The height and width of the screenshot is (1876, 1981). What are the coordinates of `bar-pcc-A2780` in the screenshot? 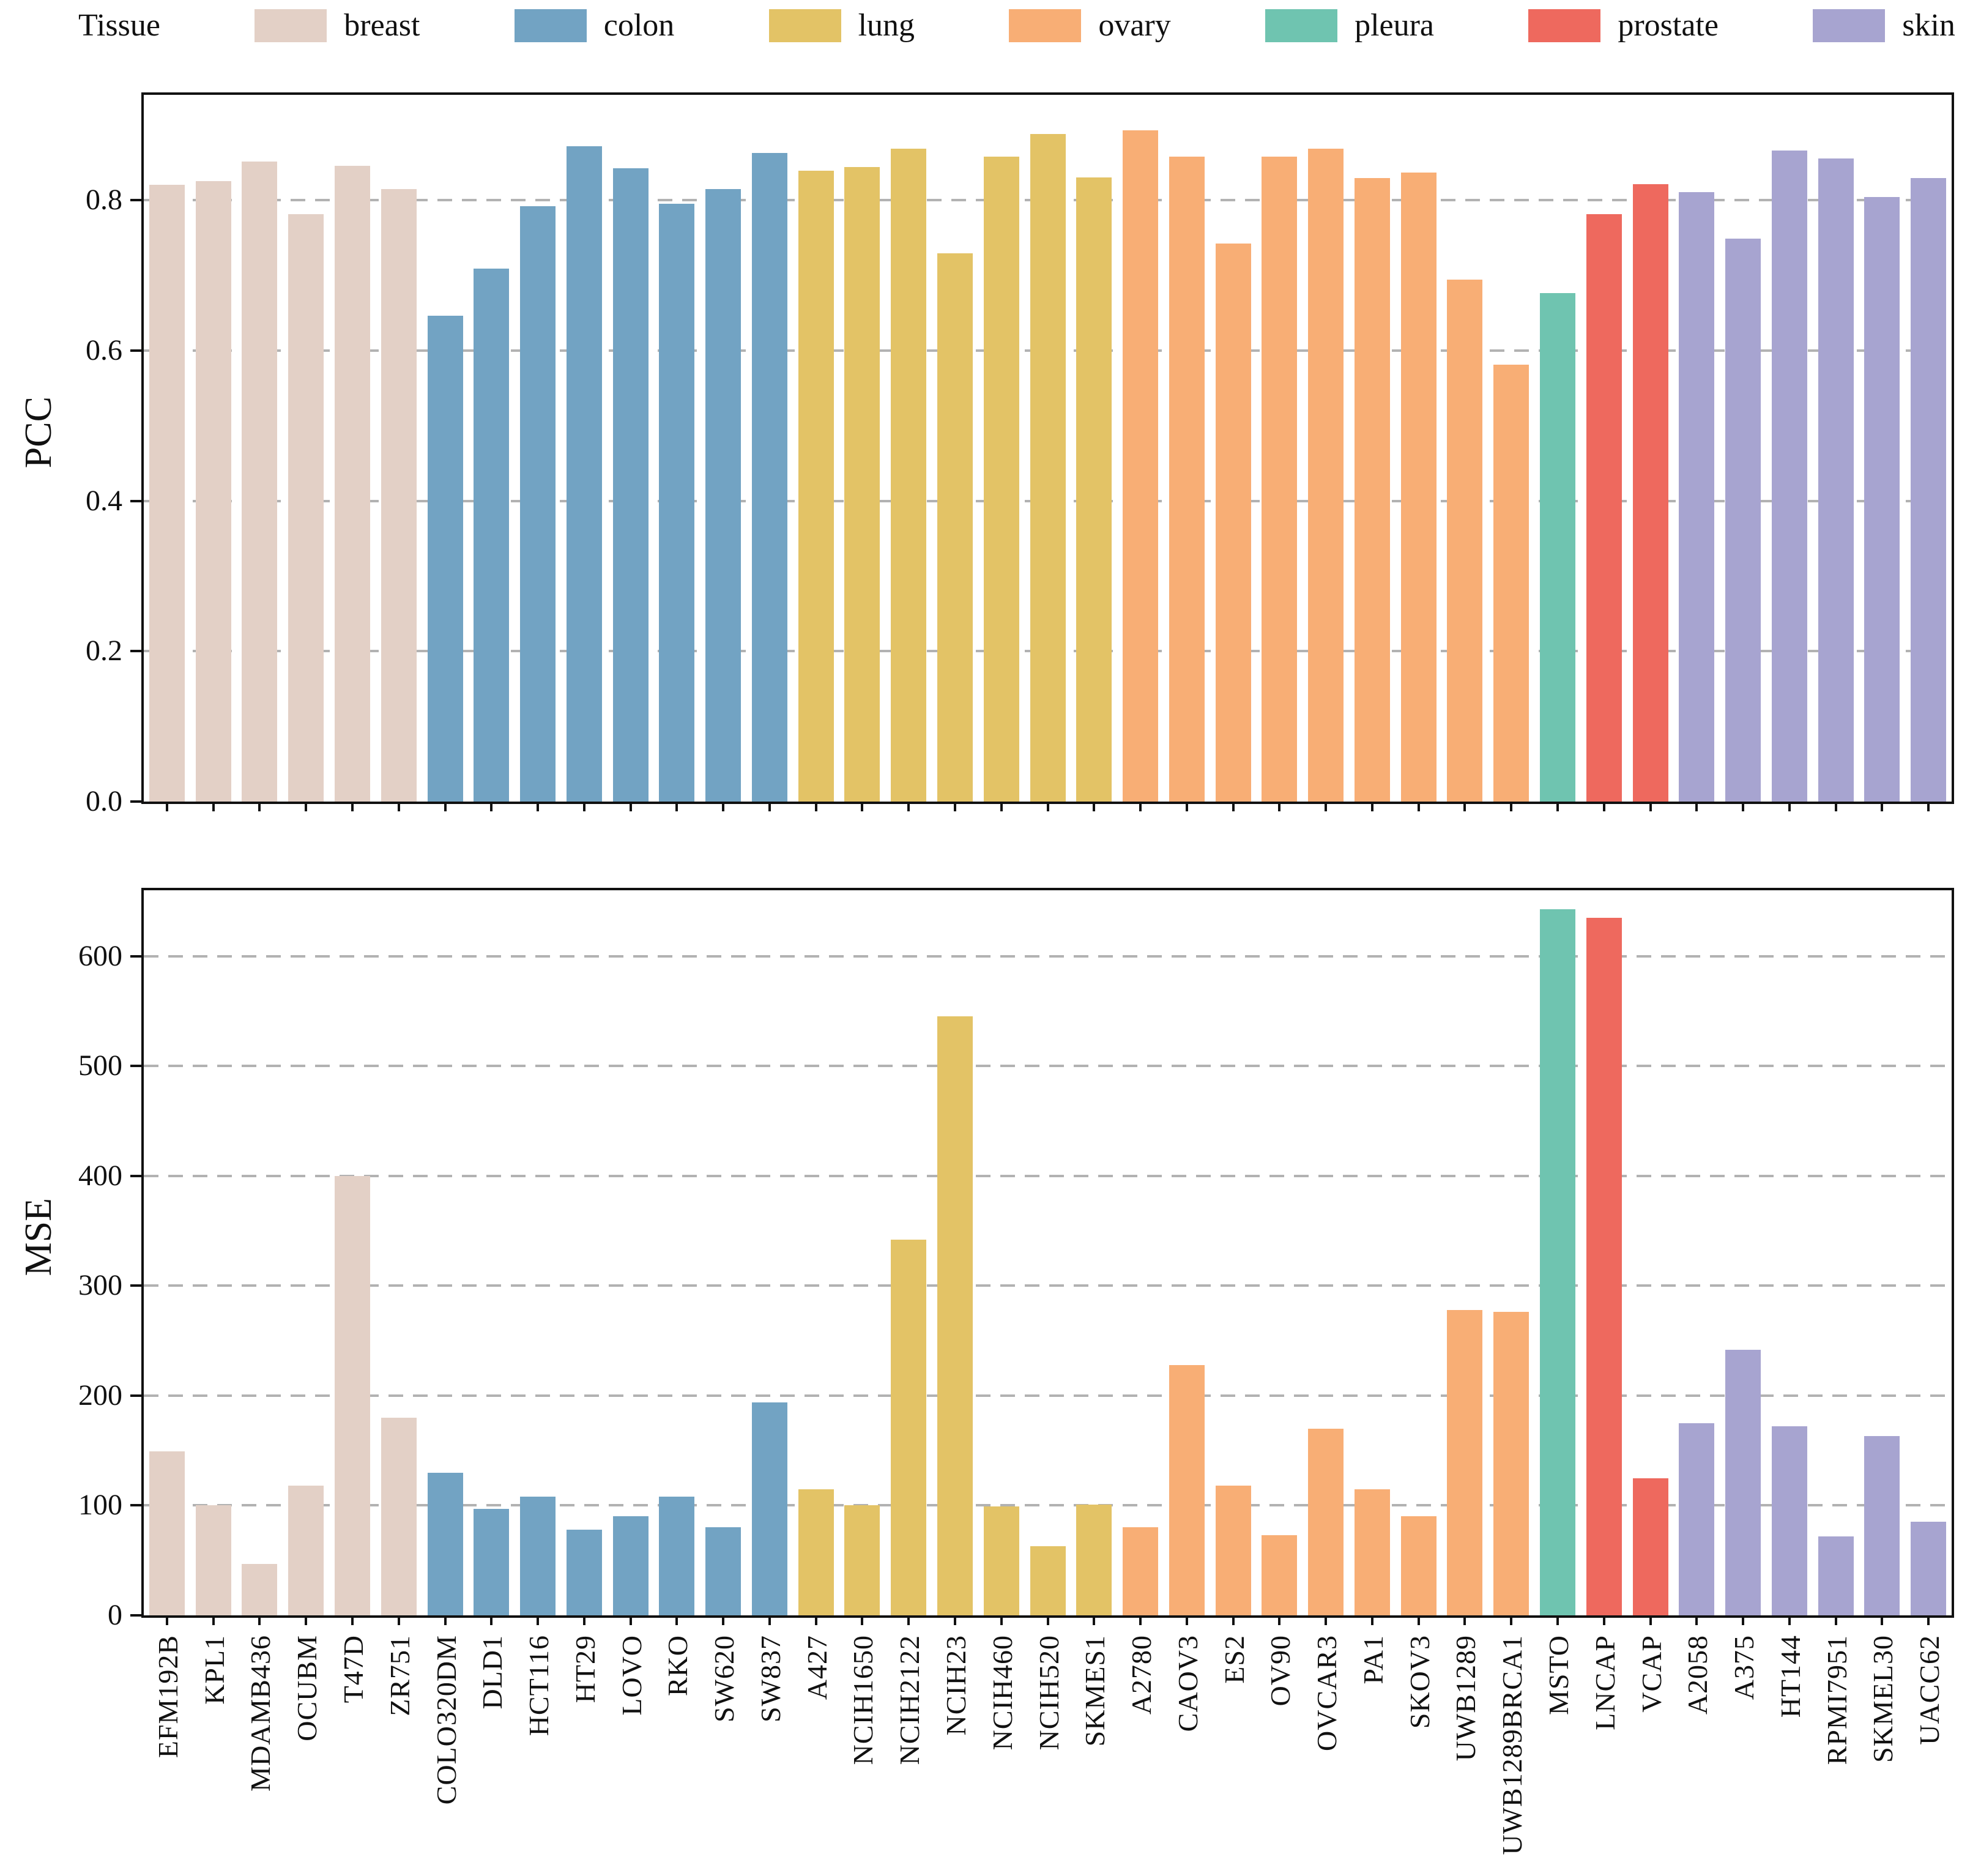 It's located at (1141, 466).